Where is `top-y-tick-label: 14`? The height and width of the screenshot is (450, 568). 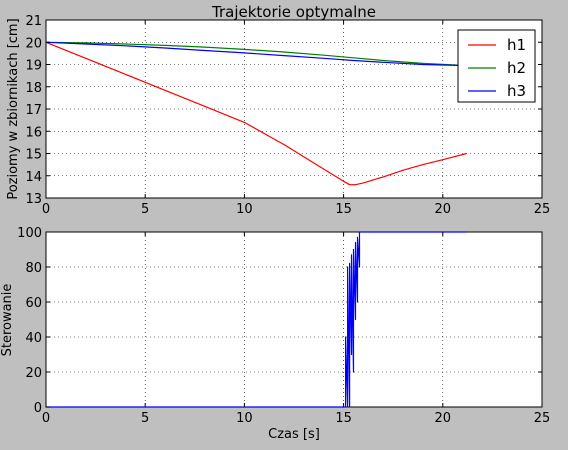
top-y-tick-label: 14 is located at coordinates (33, 177).